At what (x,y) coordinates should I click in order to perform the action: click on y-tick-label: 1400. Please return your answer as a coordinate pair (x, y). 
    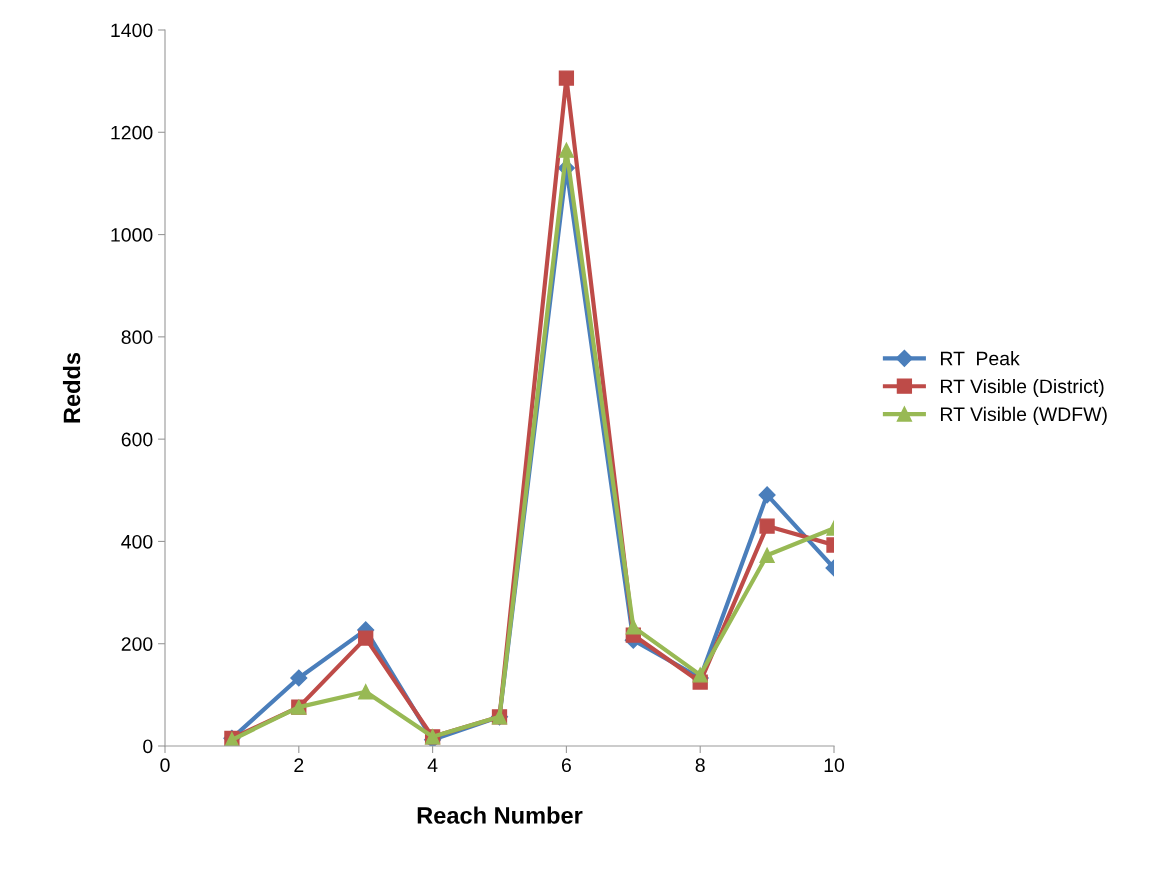
    Looking at the image, I should click on (132, 30).